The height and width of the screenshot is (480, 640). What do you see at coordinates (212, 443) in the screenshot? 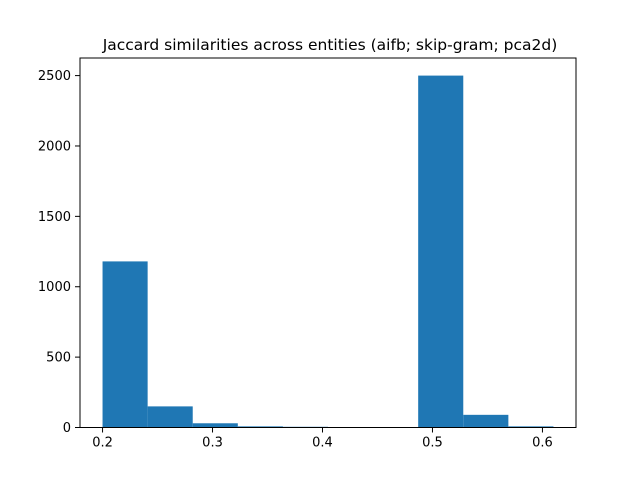
I see `x-tick-label-1: 0.3` at bounding box center [212, 443].